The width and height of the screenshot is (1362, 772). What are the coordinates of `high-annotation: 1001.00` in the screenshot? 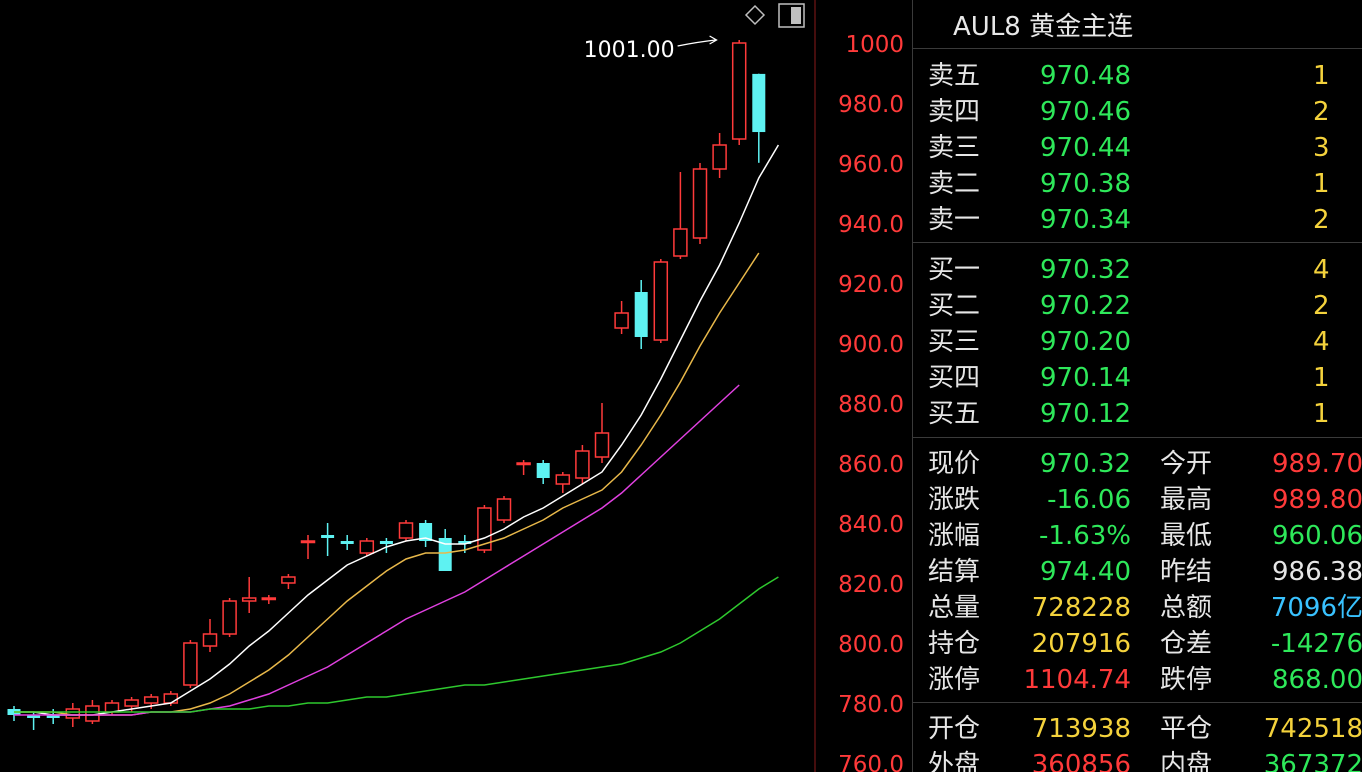 It's located at (651, 49).